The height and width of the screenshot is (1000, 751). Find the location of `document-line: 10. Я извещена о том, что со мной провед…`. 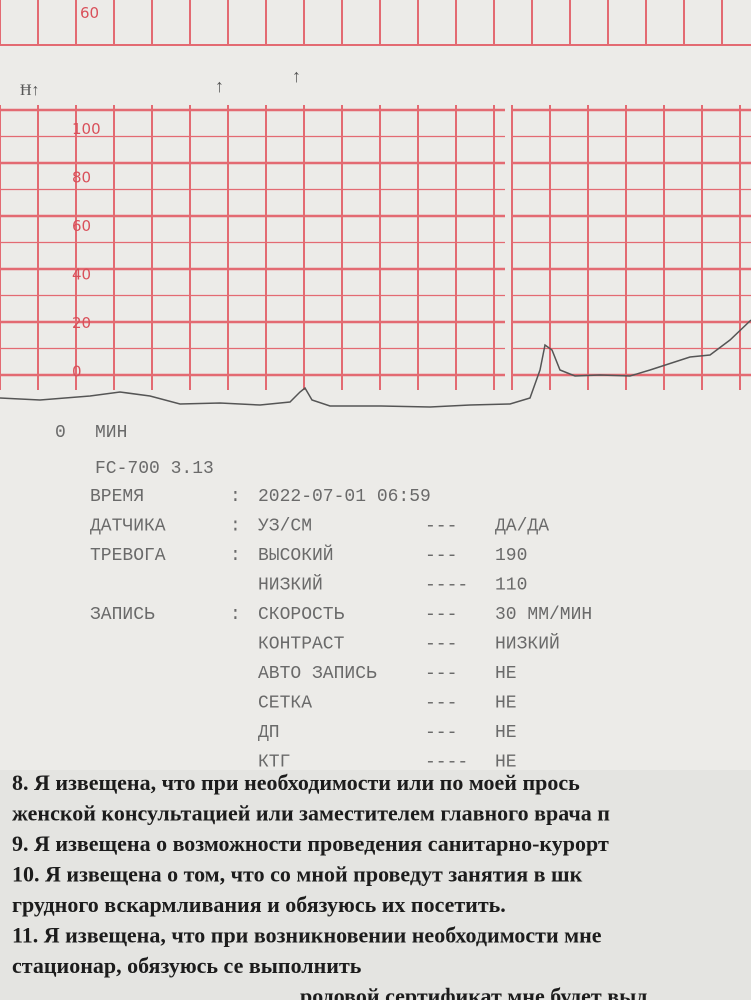

document-line: 10. Я извещена о том, что со мной провед… is located at coordinates (297, 874).